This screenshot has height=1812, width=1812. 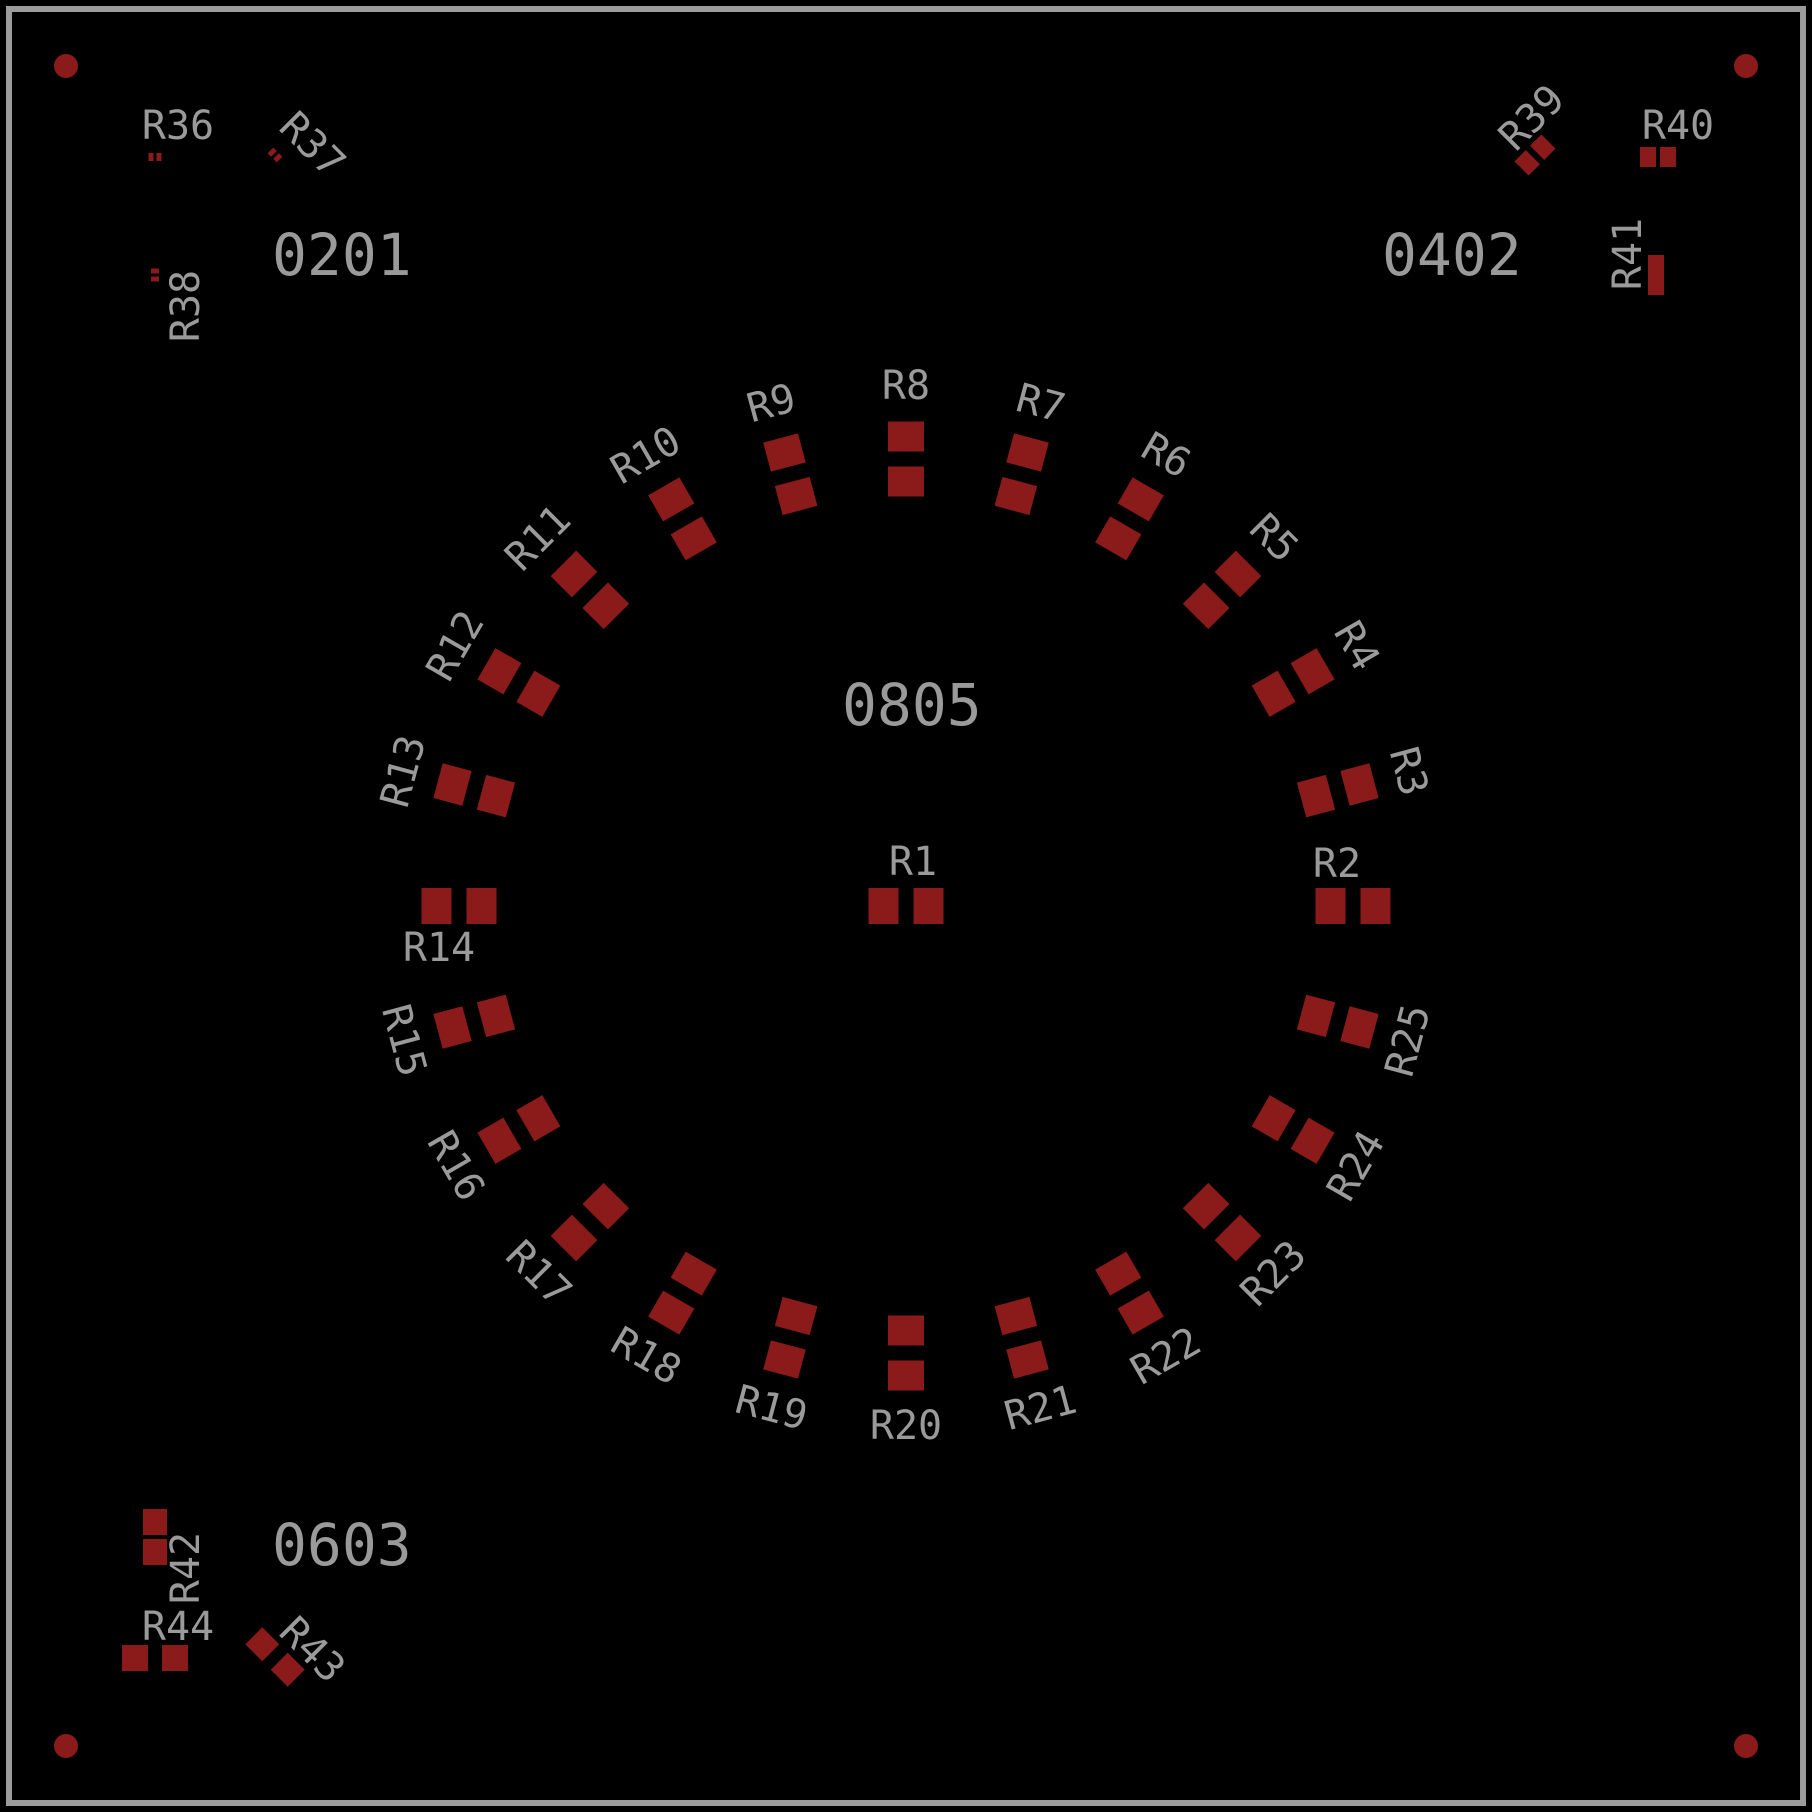 I want to click on footprint-r9, so click(x=790, y=474).